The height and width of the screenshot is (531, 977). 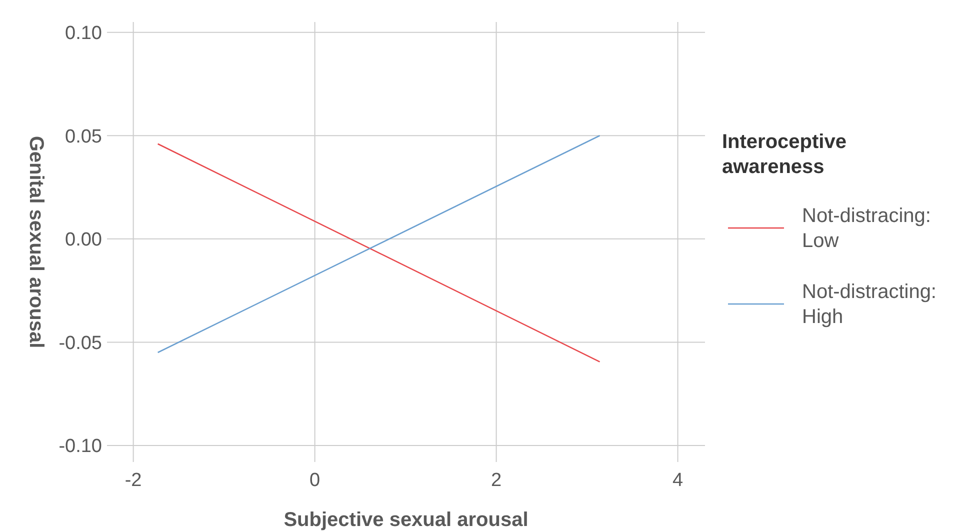 What do you see at coordinates (869, 304) in the screenshot?
I see `legend-label: Not-distracting: High` at bounding box center [869, 304].